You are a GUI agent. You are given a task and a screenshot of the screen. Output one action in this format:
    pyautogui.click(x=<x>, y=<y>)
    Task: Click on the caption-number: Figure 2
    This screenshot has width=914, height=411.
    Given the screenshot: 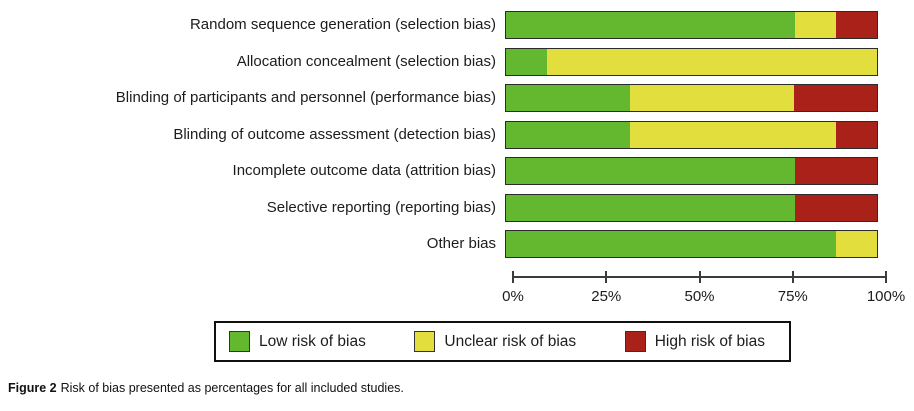 What is the action you would take?
    pyautogui.click(x=32, y=388)
    